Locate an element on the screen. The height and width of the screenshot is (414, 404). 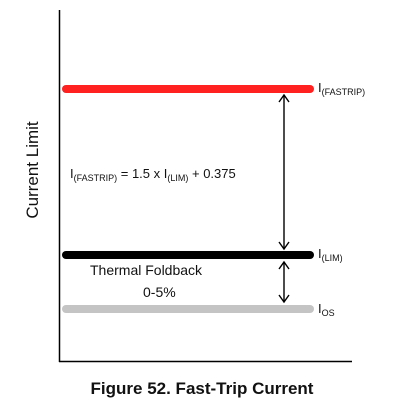
fastrip-lim-arrow is located at coordinates (284, 172).